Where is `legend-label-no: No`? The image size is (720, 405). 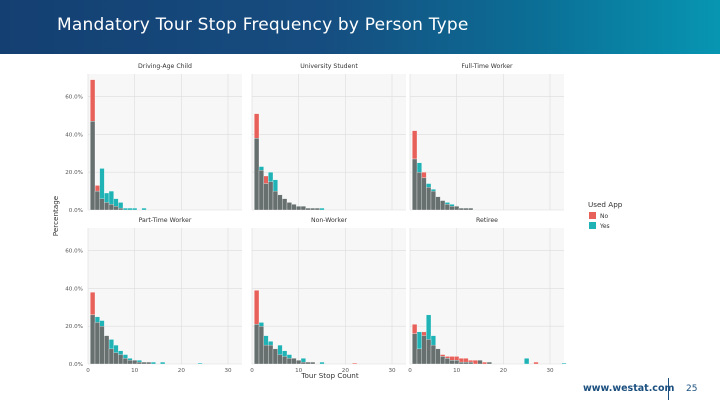 legend-label-no: No is located at coordinates (604, 216).